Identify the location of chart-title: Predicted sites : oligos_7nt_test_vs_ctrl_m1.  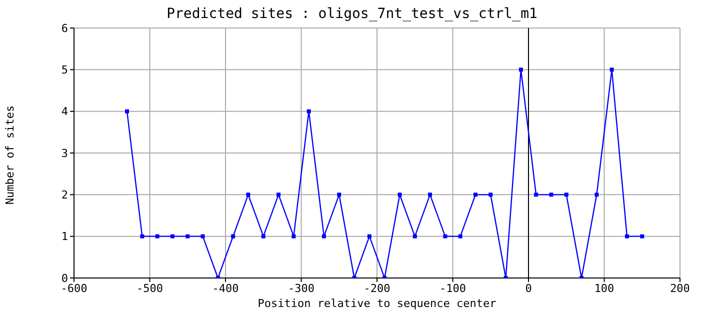
(352, 14).